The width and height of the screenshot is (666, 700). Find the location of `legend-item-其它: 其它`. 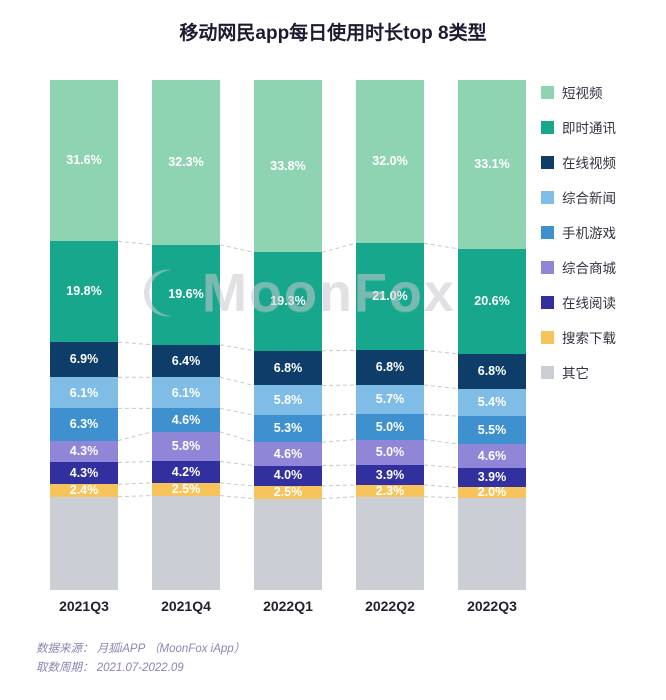

legend-item-其它: 其它 is located at coordinates (578, 372).